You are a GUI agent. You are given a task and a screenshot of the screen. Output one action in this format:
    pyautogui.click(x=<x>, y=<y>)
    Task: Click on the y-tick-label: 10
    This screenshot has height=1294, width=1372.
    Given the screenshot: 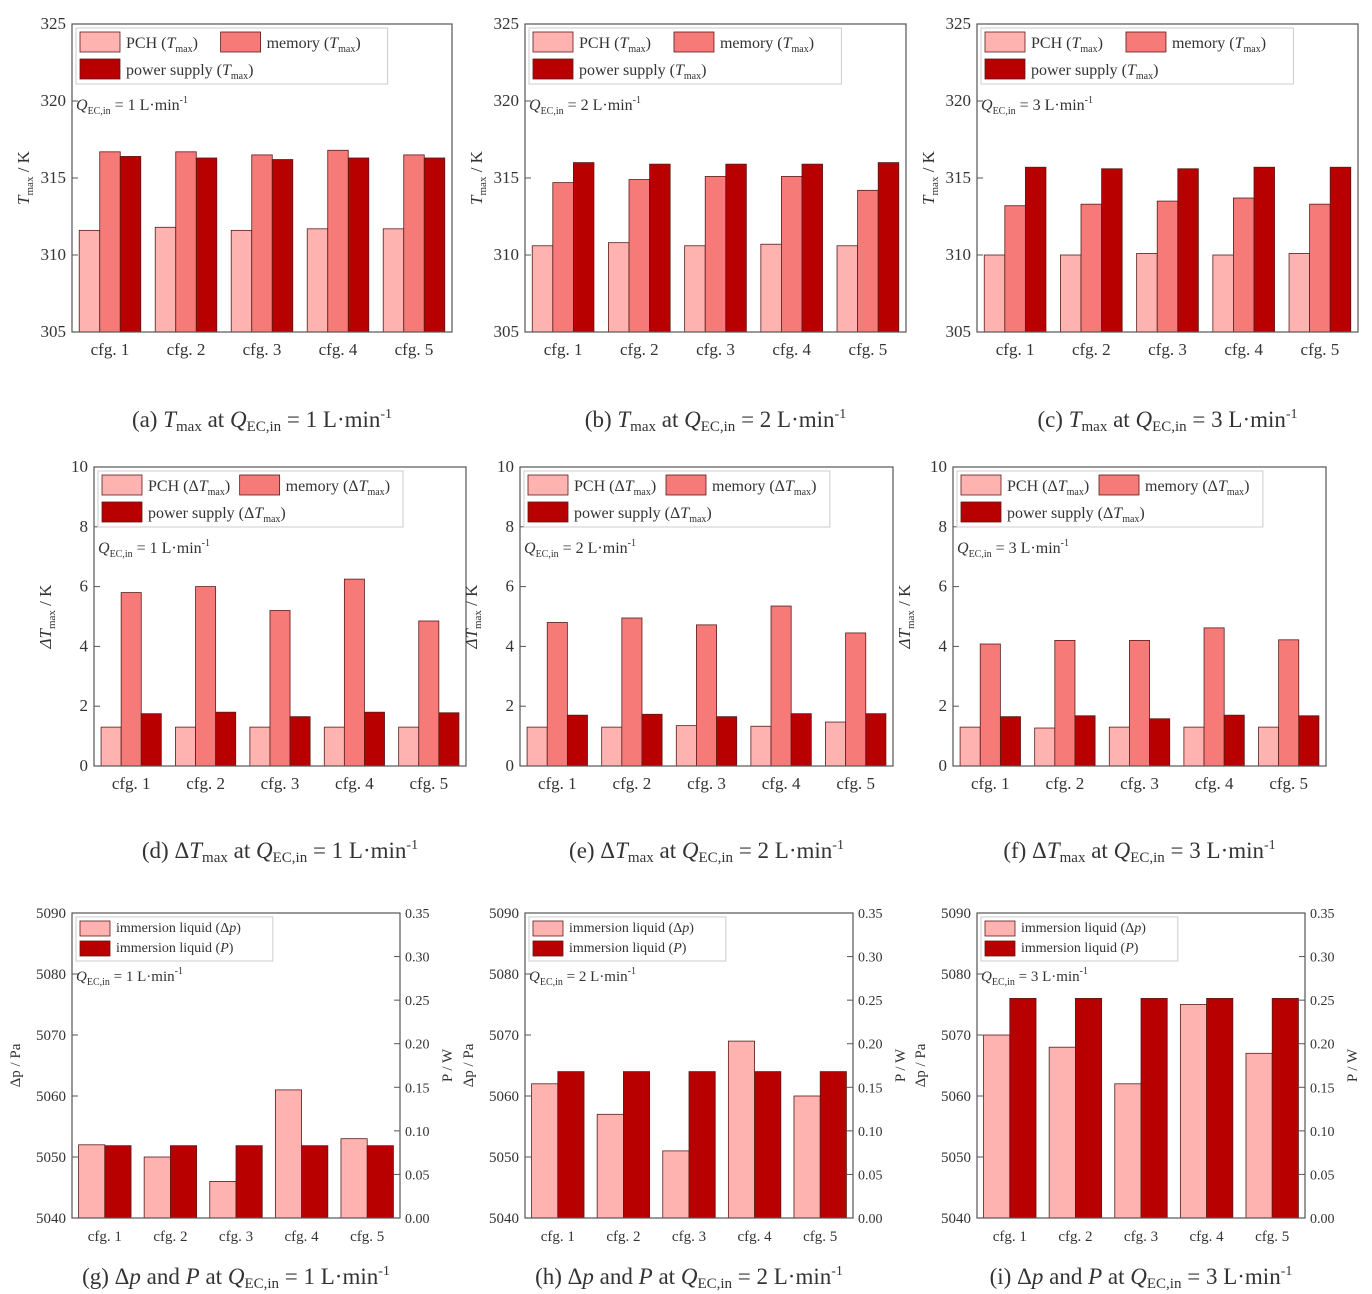 What is the action you would take?
    pyautogui.click(x=79, y=466)
    